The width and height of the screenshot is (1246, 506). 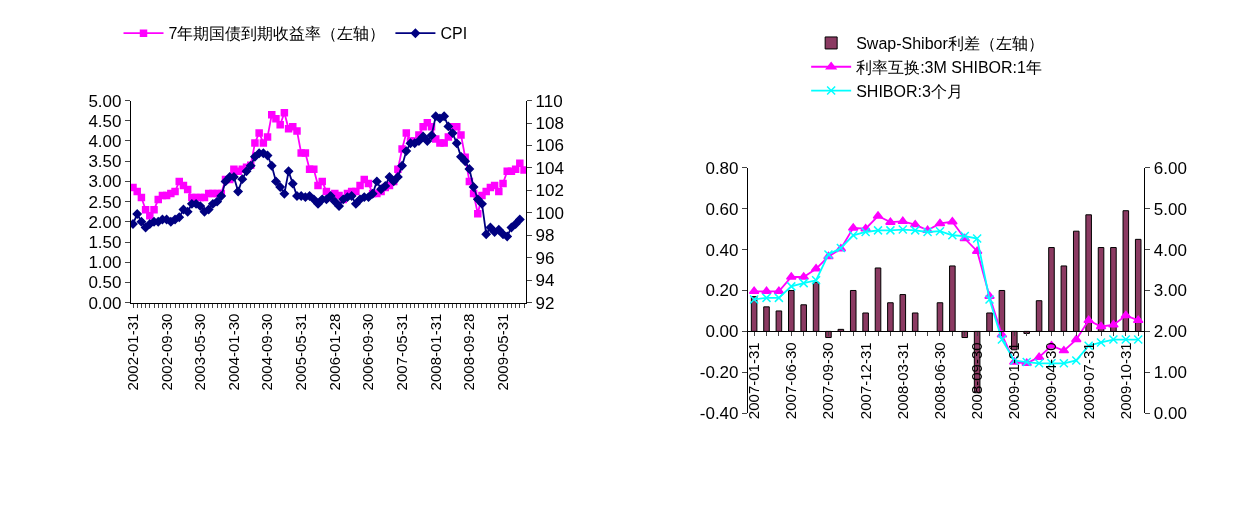 I want to click on y-tick-label: -0.40, so click(x=719, y=414).